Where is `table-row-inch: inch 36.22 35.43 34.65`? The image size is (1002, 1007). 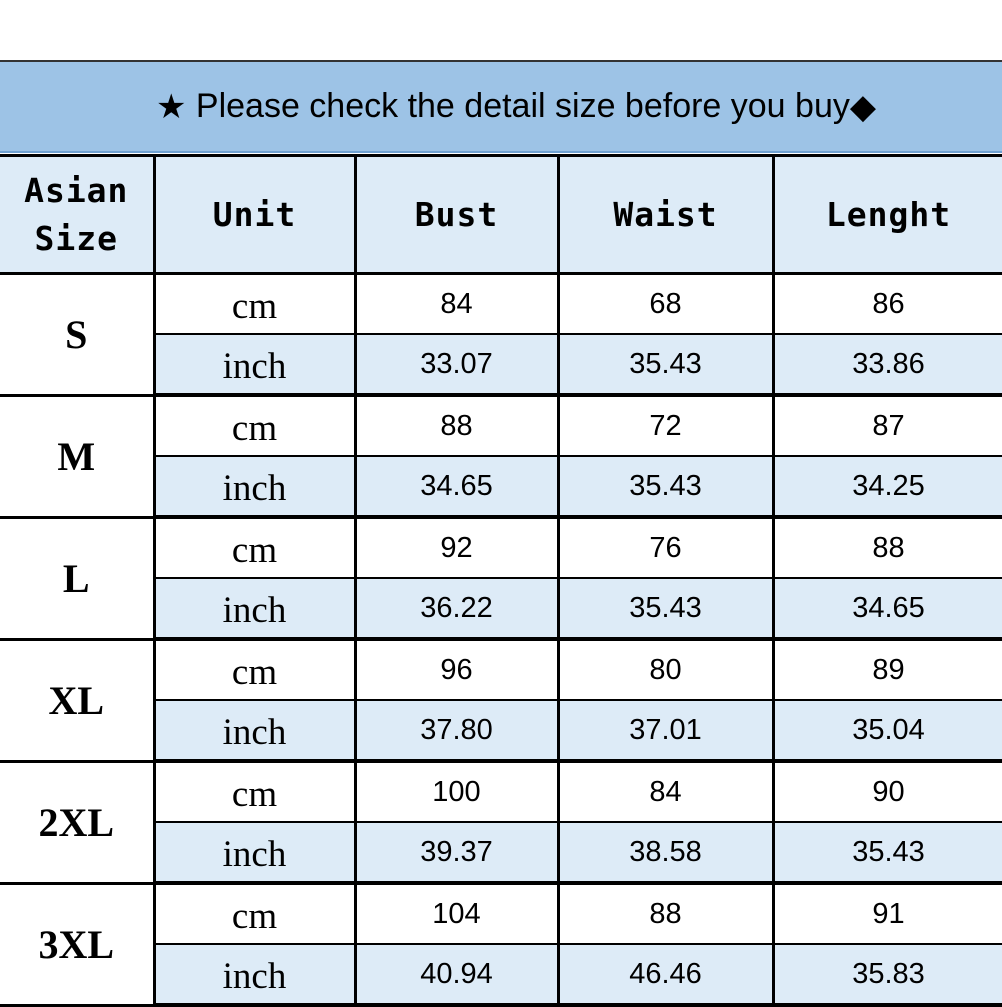 table-row-inch: inch 36.22 35.43 34.65 is located at coordinates (501, 609).